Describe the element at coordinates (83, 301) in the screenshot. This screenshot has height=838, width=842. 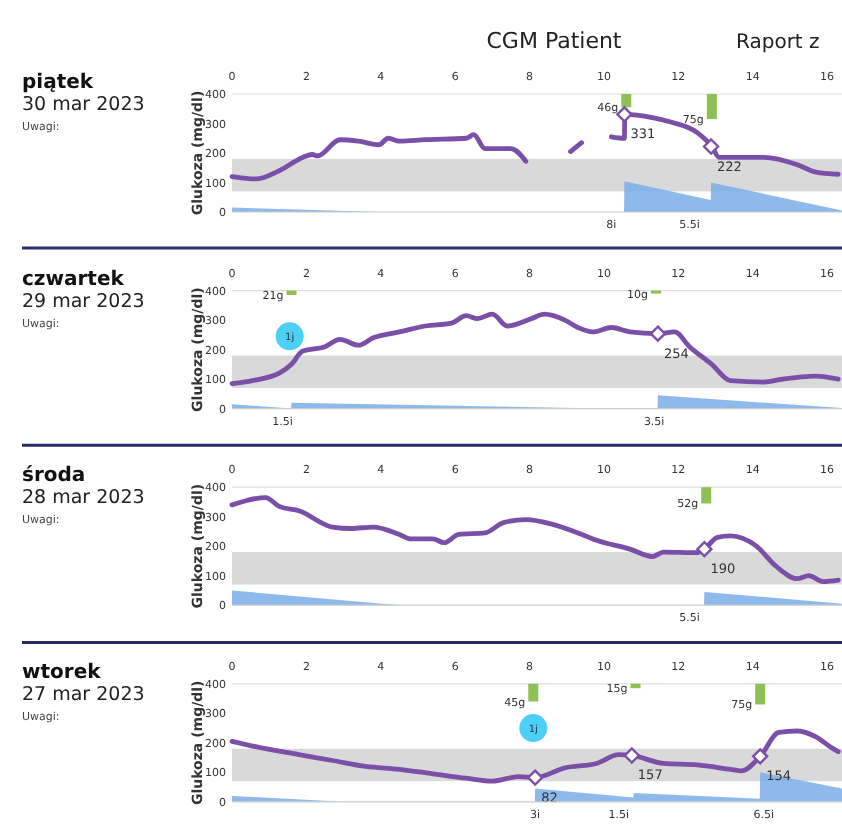
I see `chart-subtitle: 29 mar 2023` at that location.